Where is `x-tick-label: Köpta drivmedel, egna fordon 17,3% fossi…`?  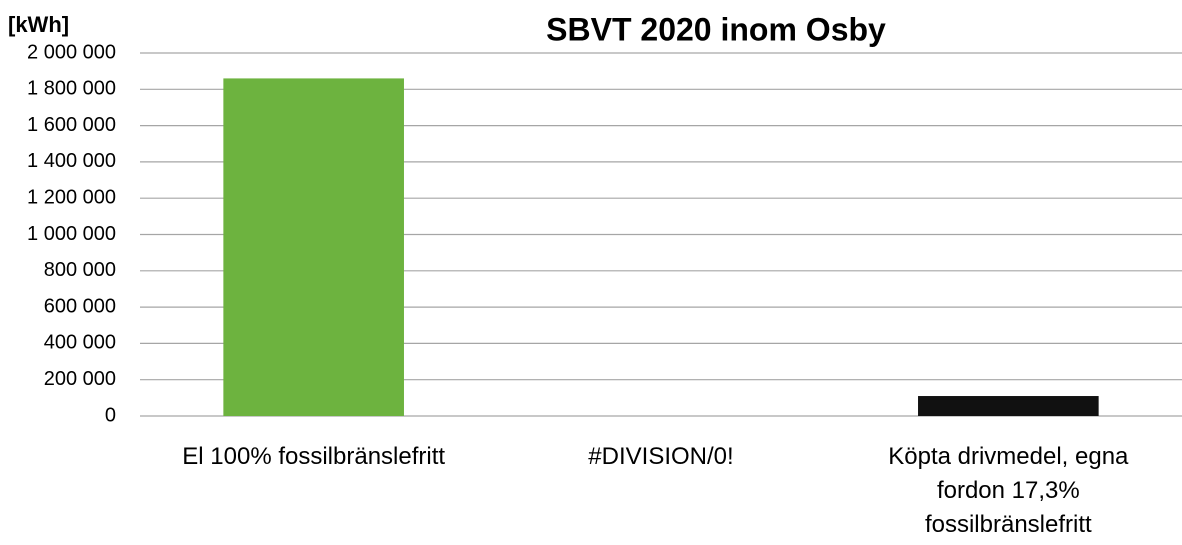
x-tick-label: Köpta drivmedel, egna fordon 17,3% fossi… is located at coordinates (1008, 490).